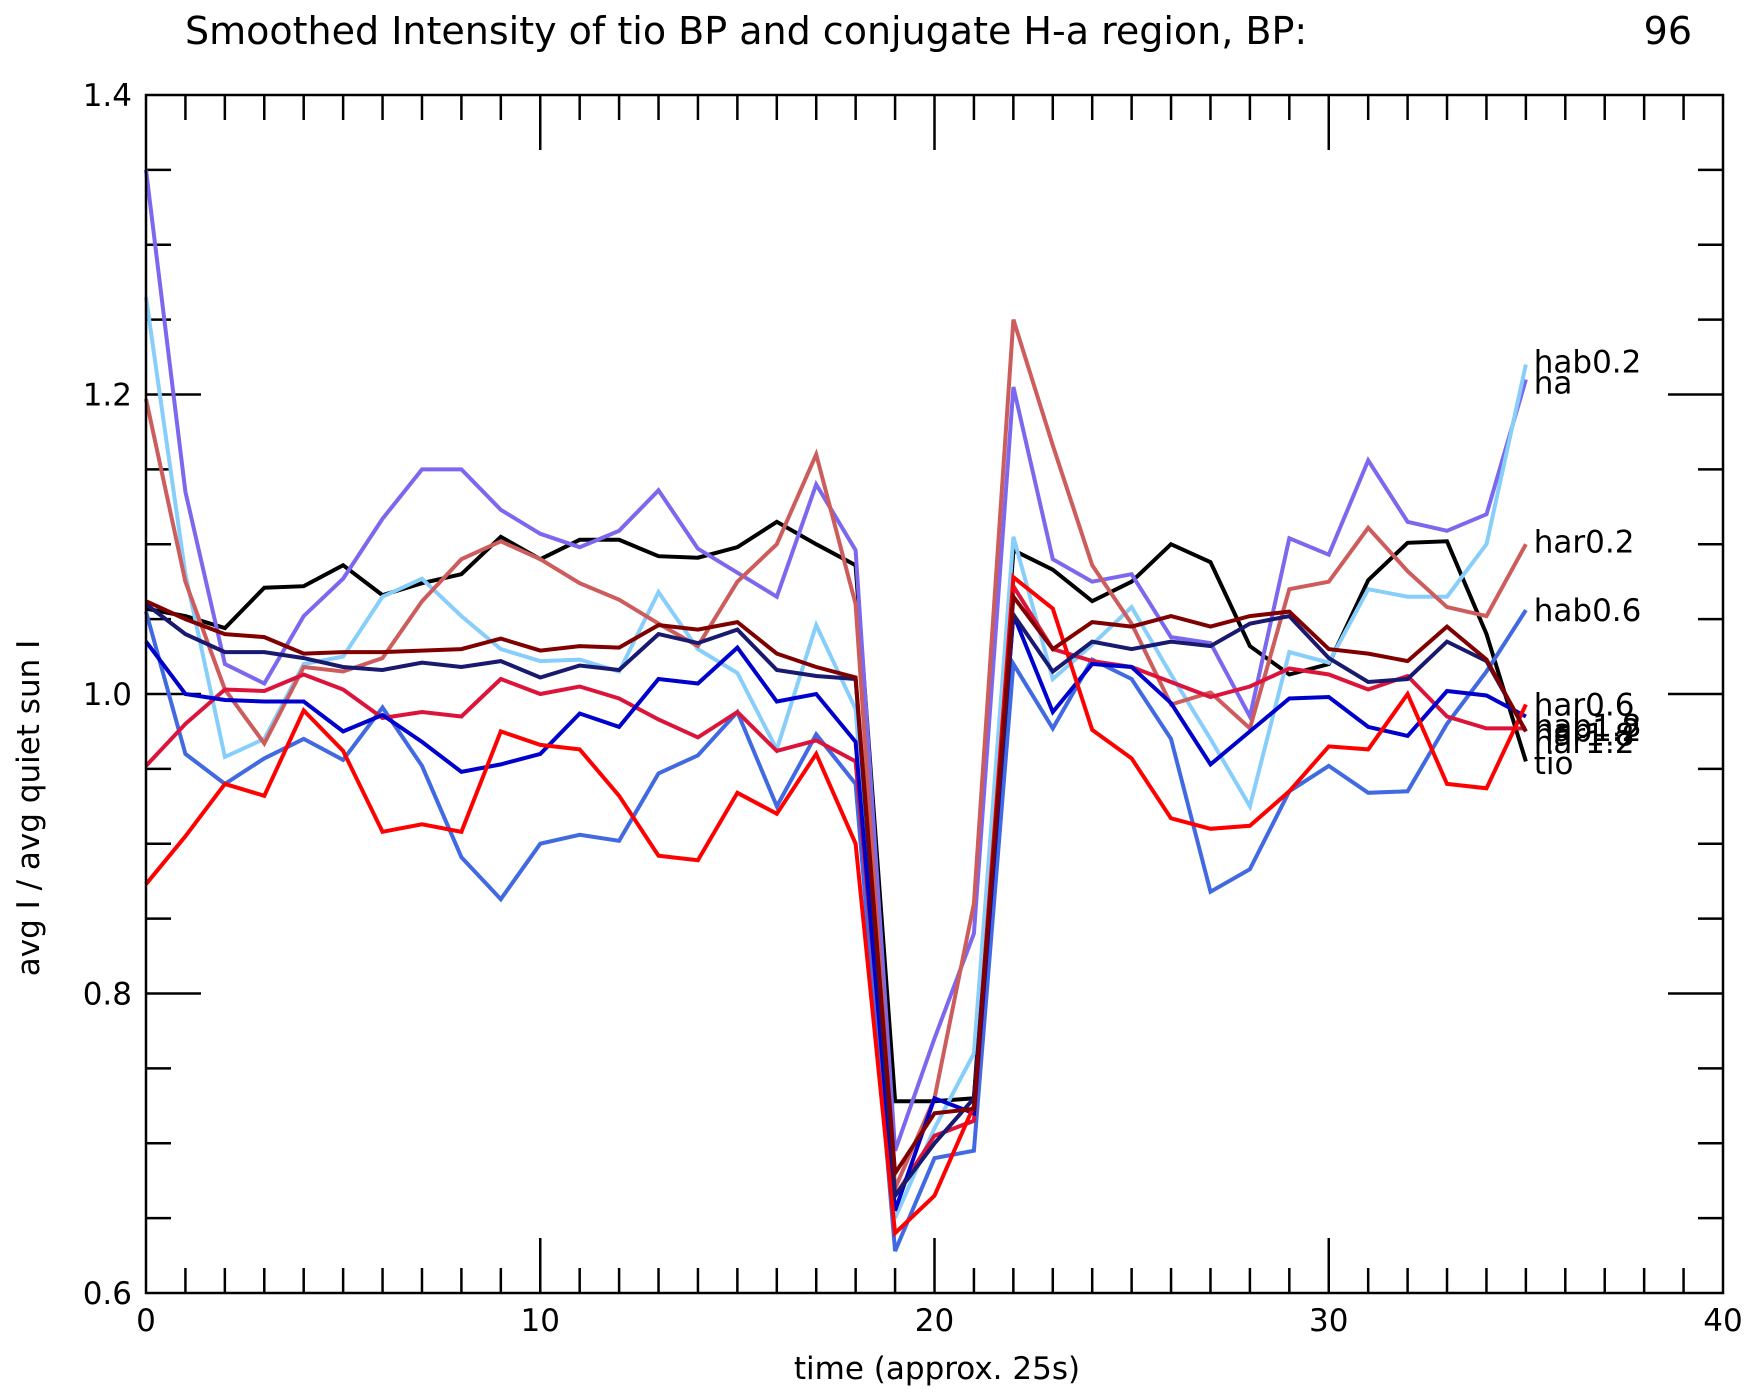 This screenshot has height=1392, width=1754. Describe the element at coordinates (1588, 611) in the screenshot. I see `series-label-hab0-6: hab0.6` at that location.